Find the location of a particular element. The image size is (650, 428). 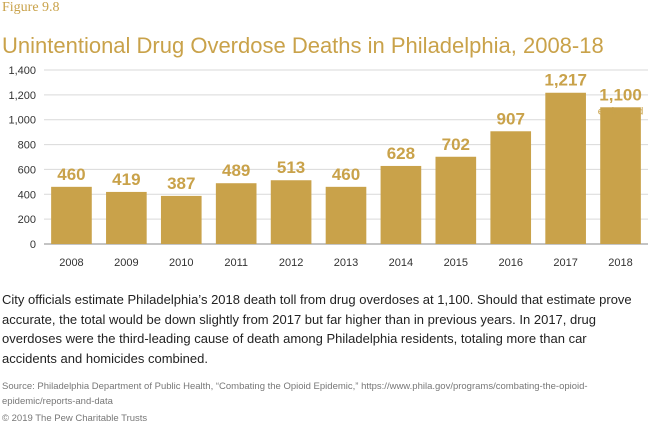

bar-2011 is located at coordinates (236, 213).